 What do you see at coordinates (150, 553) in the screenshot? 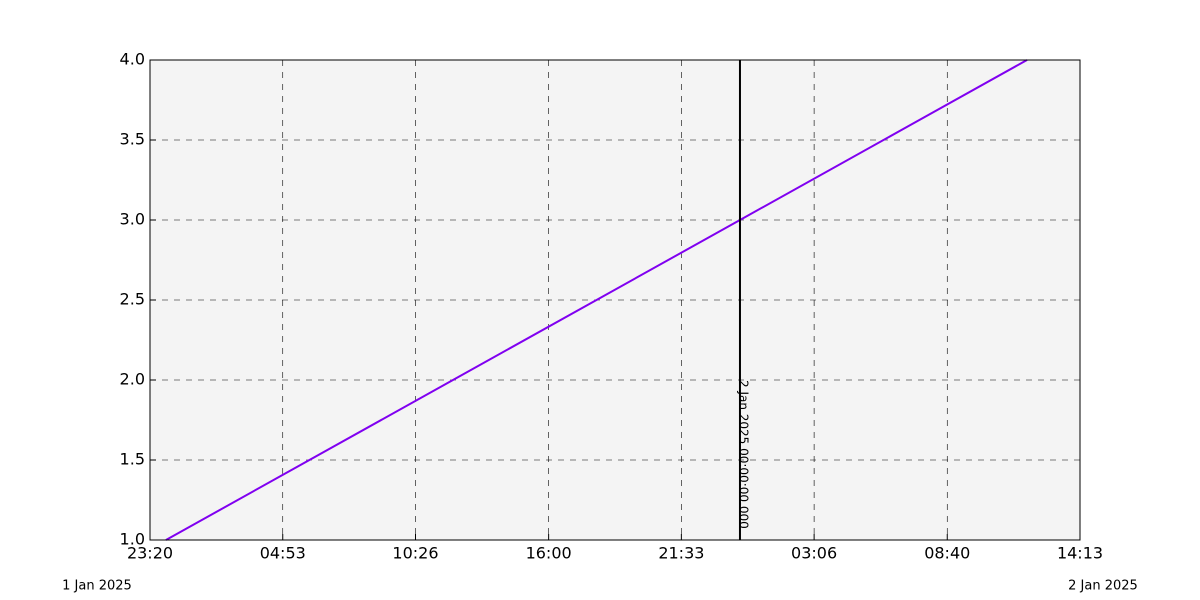
I see `x-tick-label: 23:20` at bounding box center [150, 553].